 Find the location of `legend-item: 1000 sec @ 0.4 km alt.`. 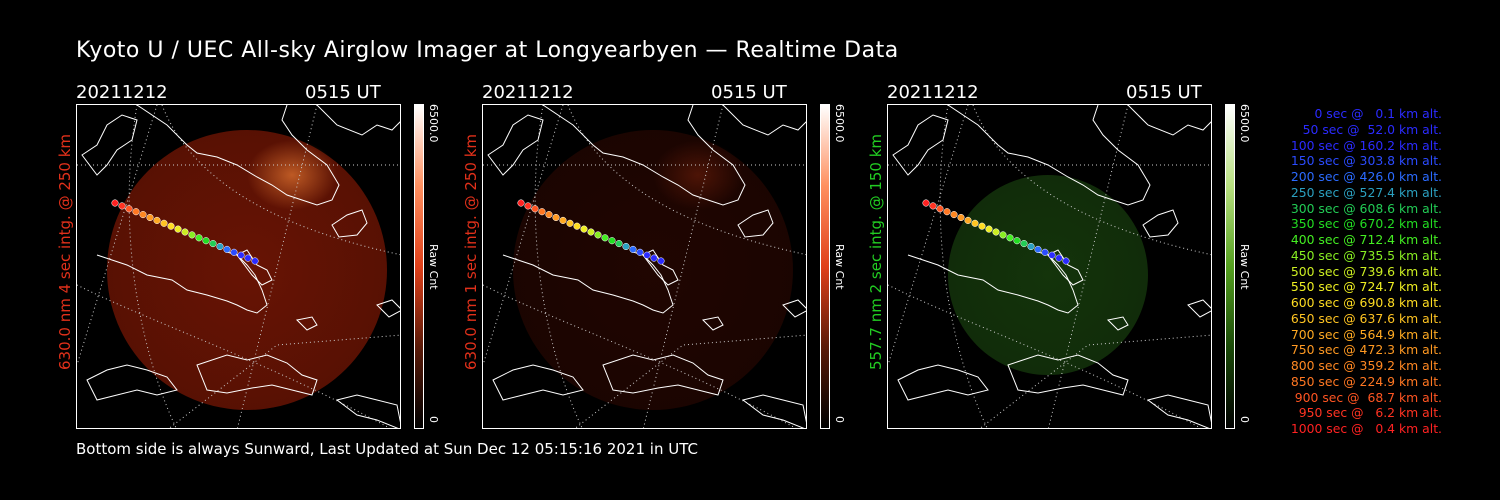

legend-item: 1000 sec @ 0.4 km alt. is located at coordinates (1366, 428).